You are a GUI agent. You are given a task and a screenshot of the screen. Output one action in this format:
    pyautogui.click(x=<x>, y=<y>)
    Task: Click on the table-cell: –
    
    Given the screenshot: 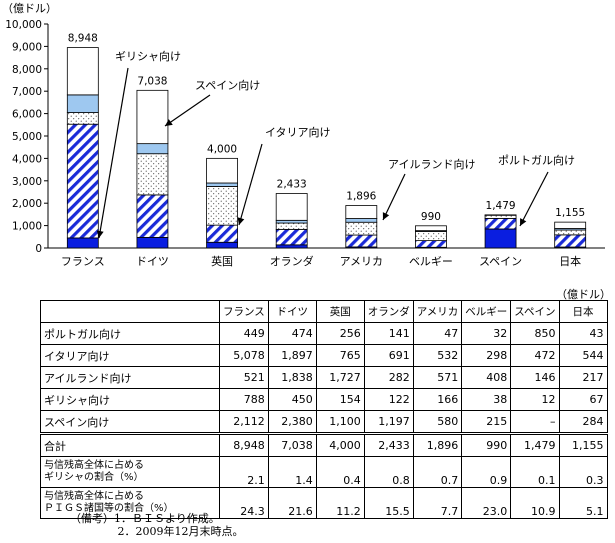 What is the action you would take?
    pyautogui.click(x=535, y=422)
    